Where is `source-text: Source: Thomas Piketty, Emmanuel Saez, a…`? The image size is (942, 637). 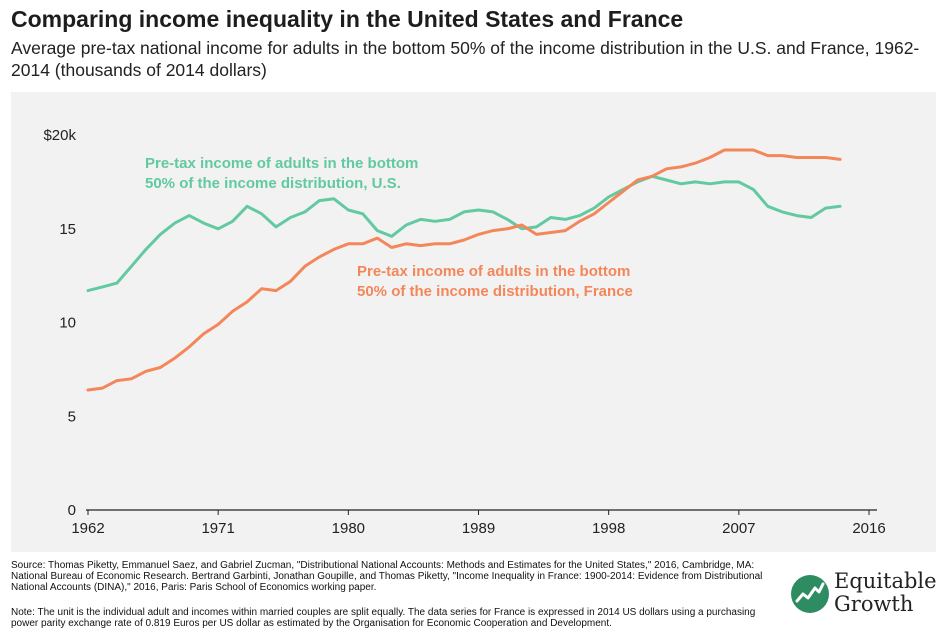 source-text: Source: Thomas Piketty, Emmanuel Saez, a… is located at coordinates (387, 576).